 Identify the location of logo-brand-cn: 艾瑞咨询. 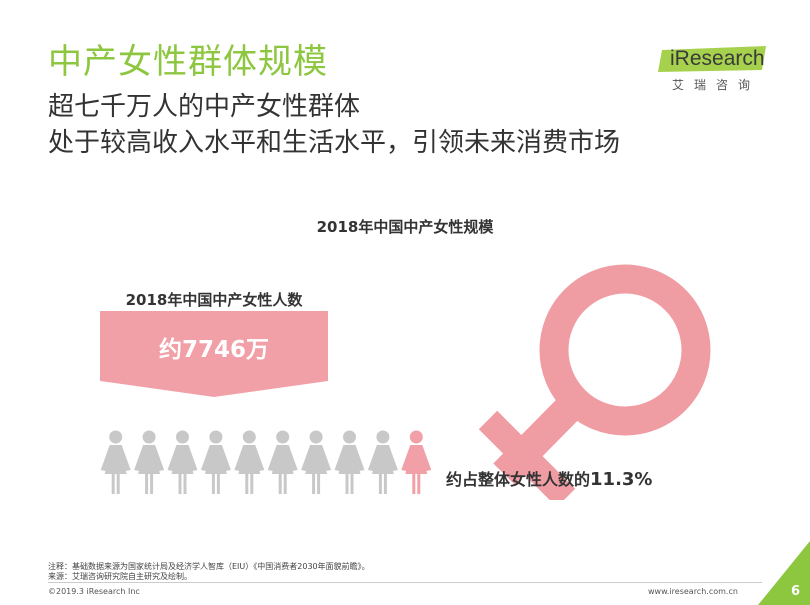
(716, 85).